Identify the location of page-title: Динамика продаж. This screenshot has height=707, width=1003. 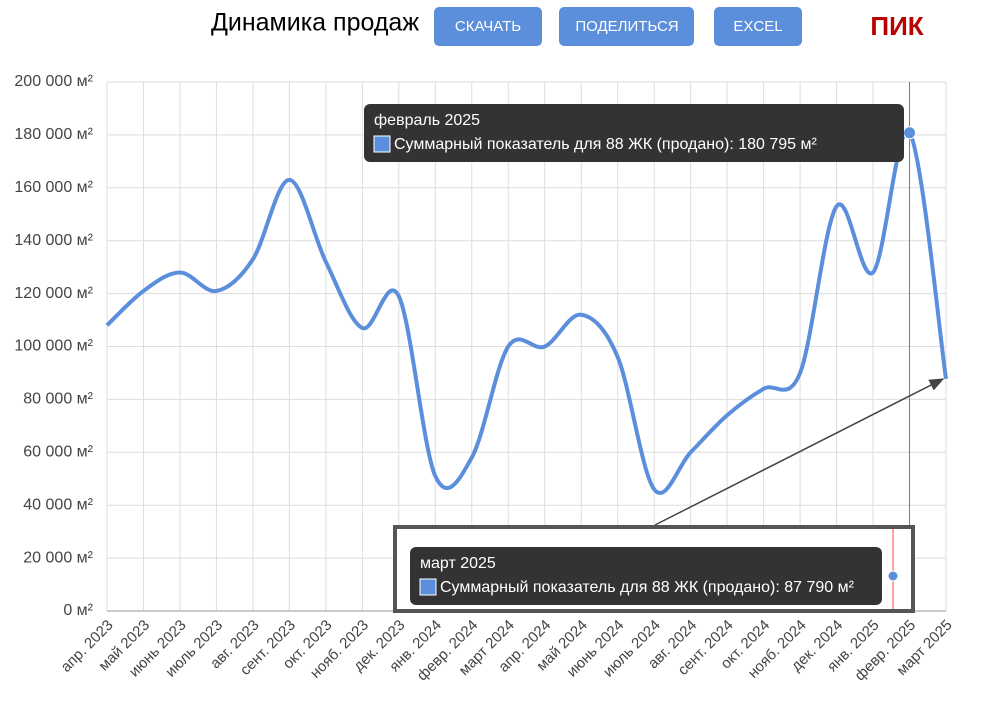
(315, 23).